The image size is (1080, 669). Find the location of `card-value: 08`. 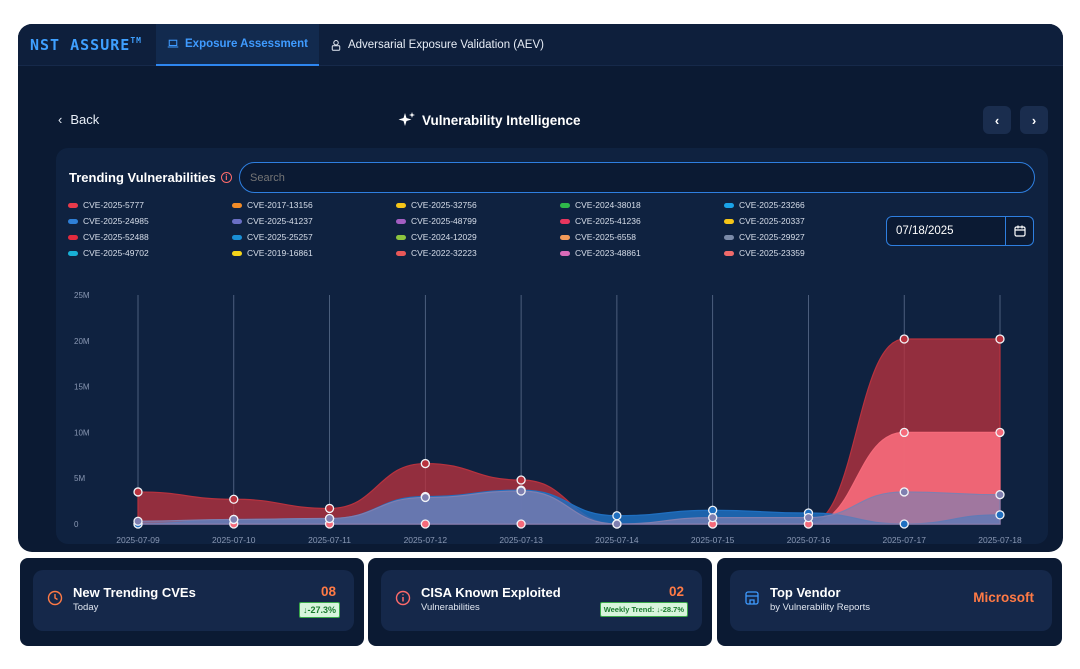

card-value: 08 is located at coordinates (328, 591).